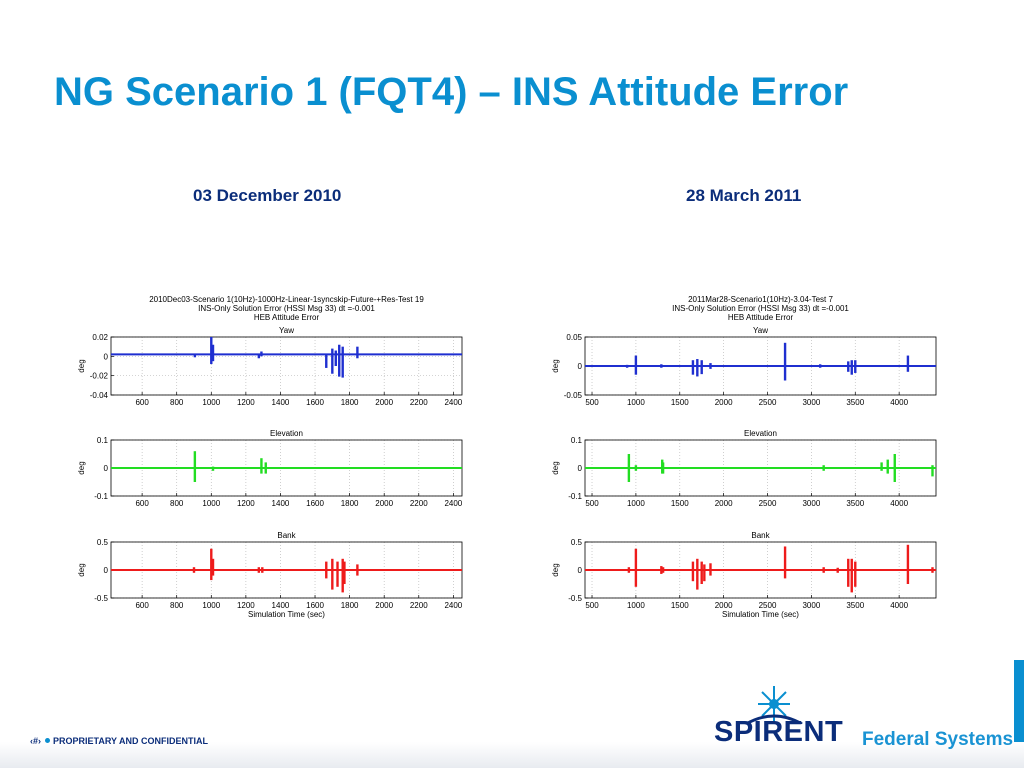  Describe the element at coordinates (575, 598) in the screenshot. I see `y-tick-label: -0.5` at that location.